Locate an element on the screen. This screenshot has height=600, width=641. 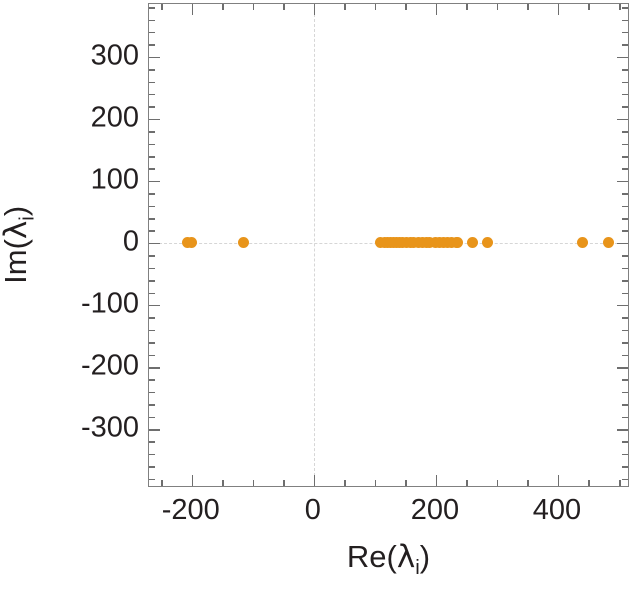
x-axis-title-text: Re(λi) is located at coordinates (388, 559).